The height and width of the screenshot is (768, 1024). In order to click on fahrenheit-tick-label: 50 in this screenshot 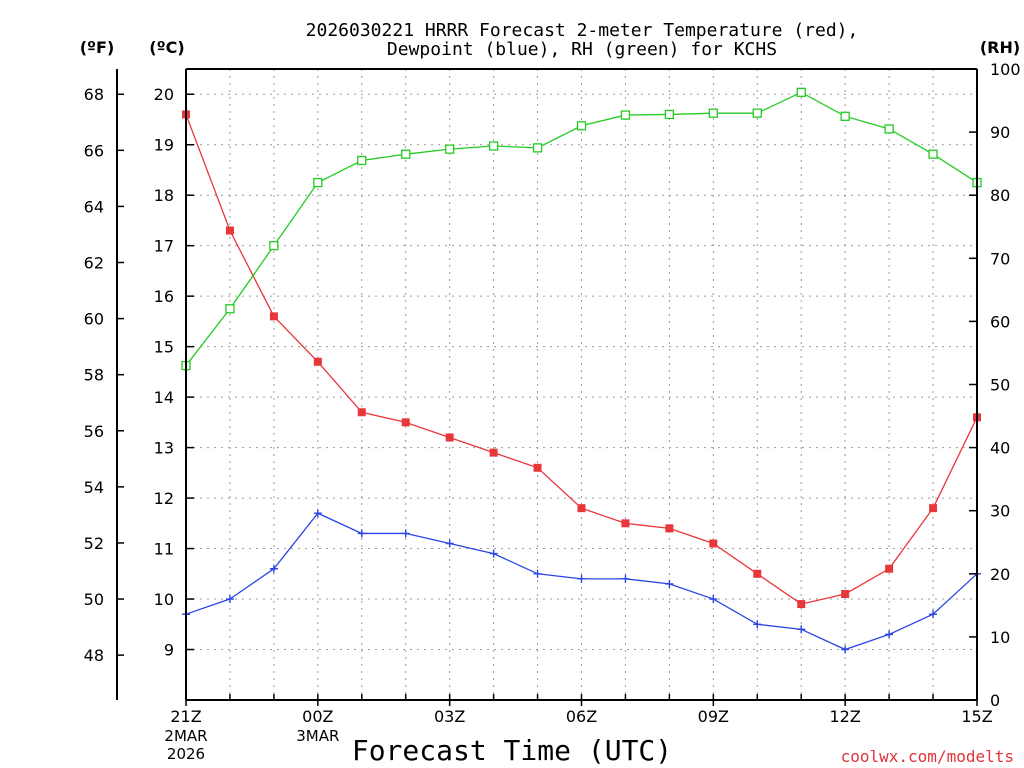, I will do `click(94, 599)`.